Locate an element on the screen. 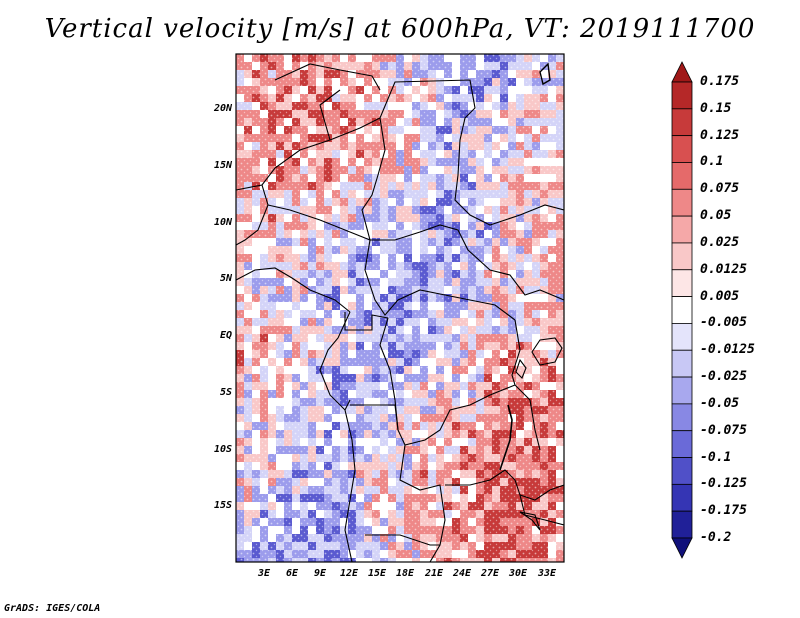  longitude-label: 27E is located at coordinates (490, 573).